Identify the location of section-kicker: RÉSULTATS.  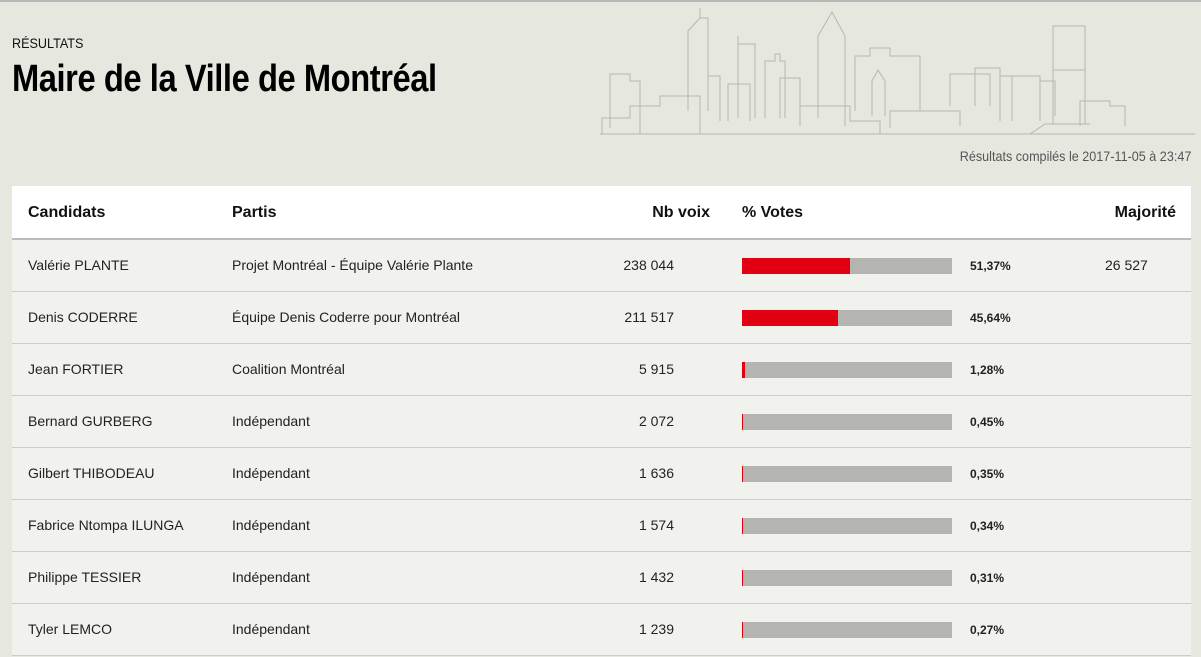
(48, 43).